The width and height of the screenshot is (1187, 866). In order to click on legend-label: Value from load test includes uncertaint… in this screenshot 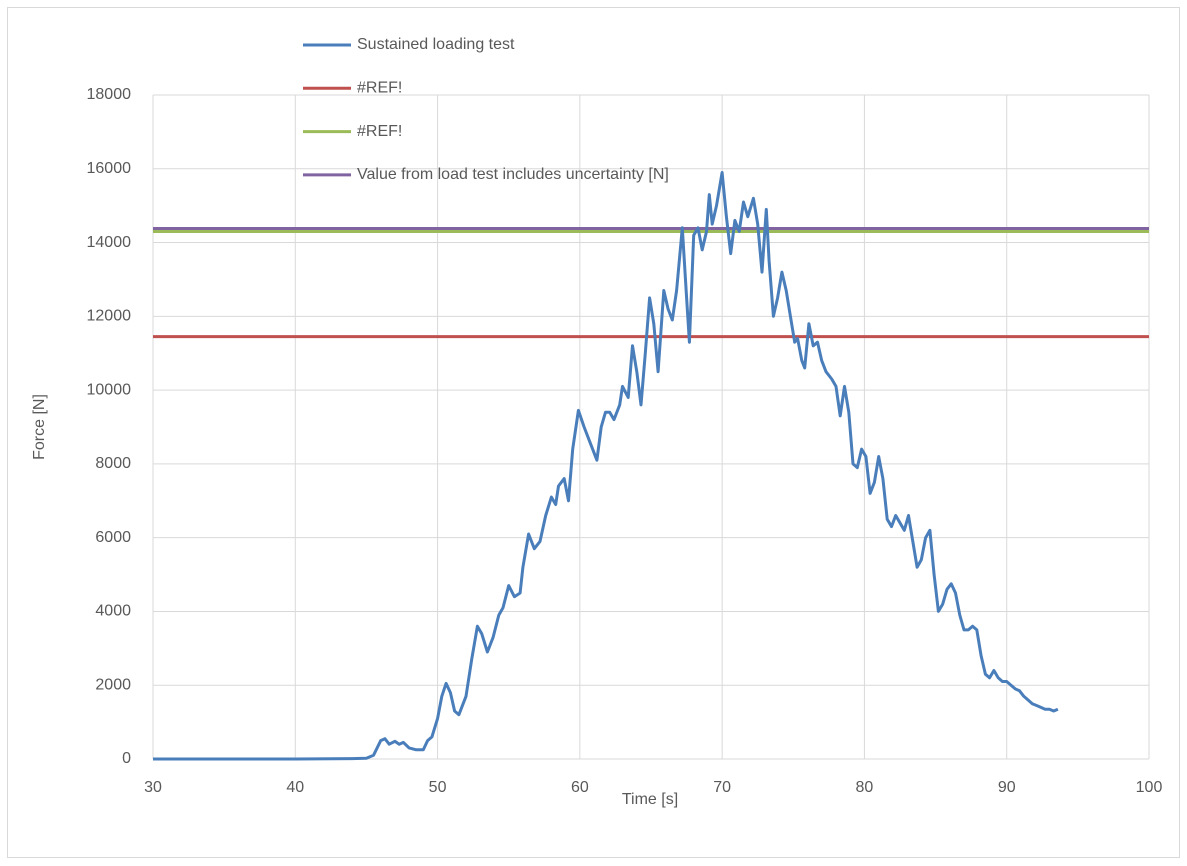, I will do `click(513, 174)`.